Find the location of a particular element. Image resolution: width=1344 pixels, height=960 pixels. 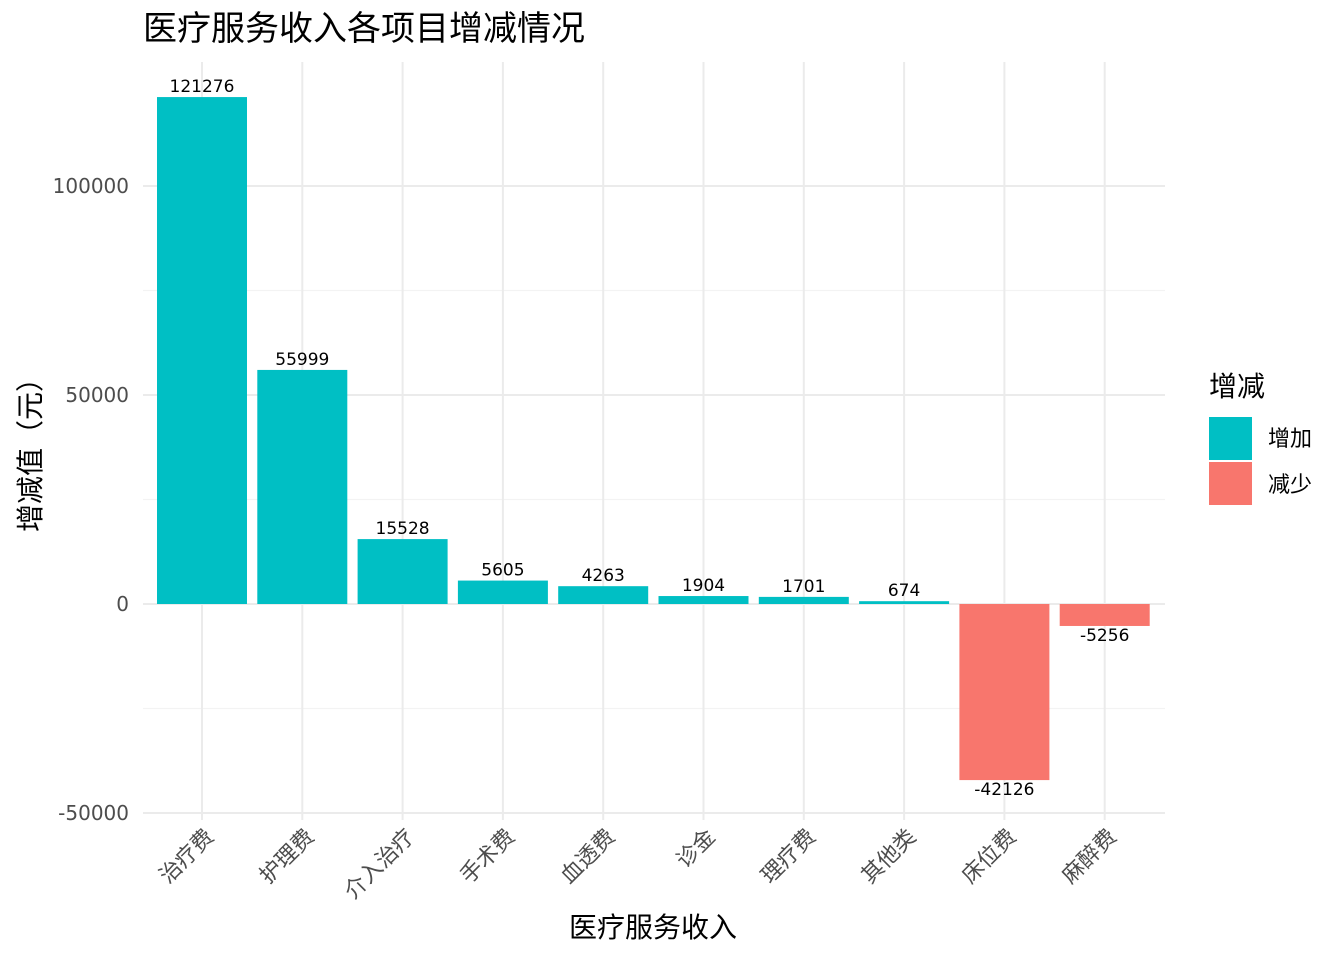

bar-value-label-9: -5256 is located at coordinates (1104, 636).